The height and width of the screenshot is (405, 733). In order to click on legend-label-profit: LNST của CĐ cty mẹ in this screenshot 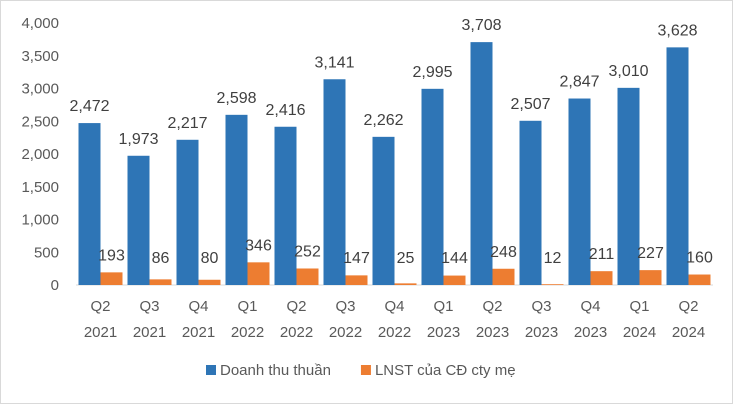, I will do `click(445, 370)`.